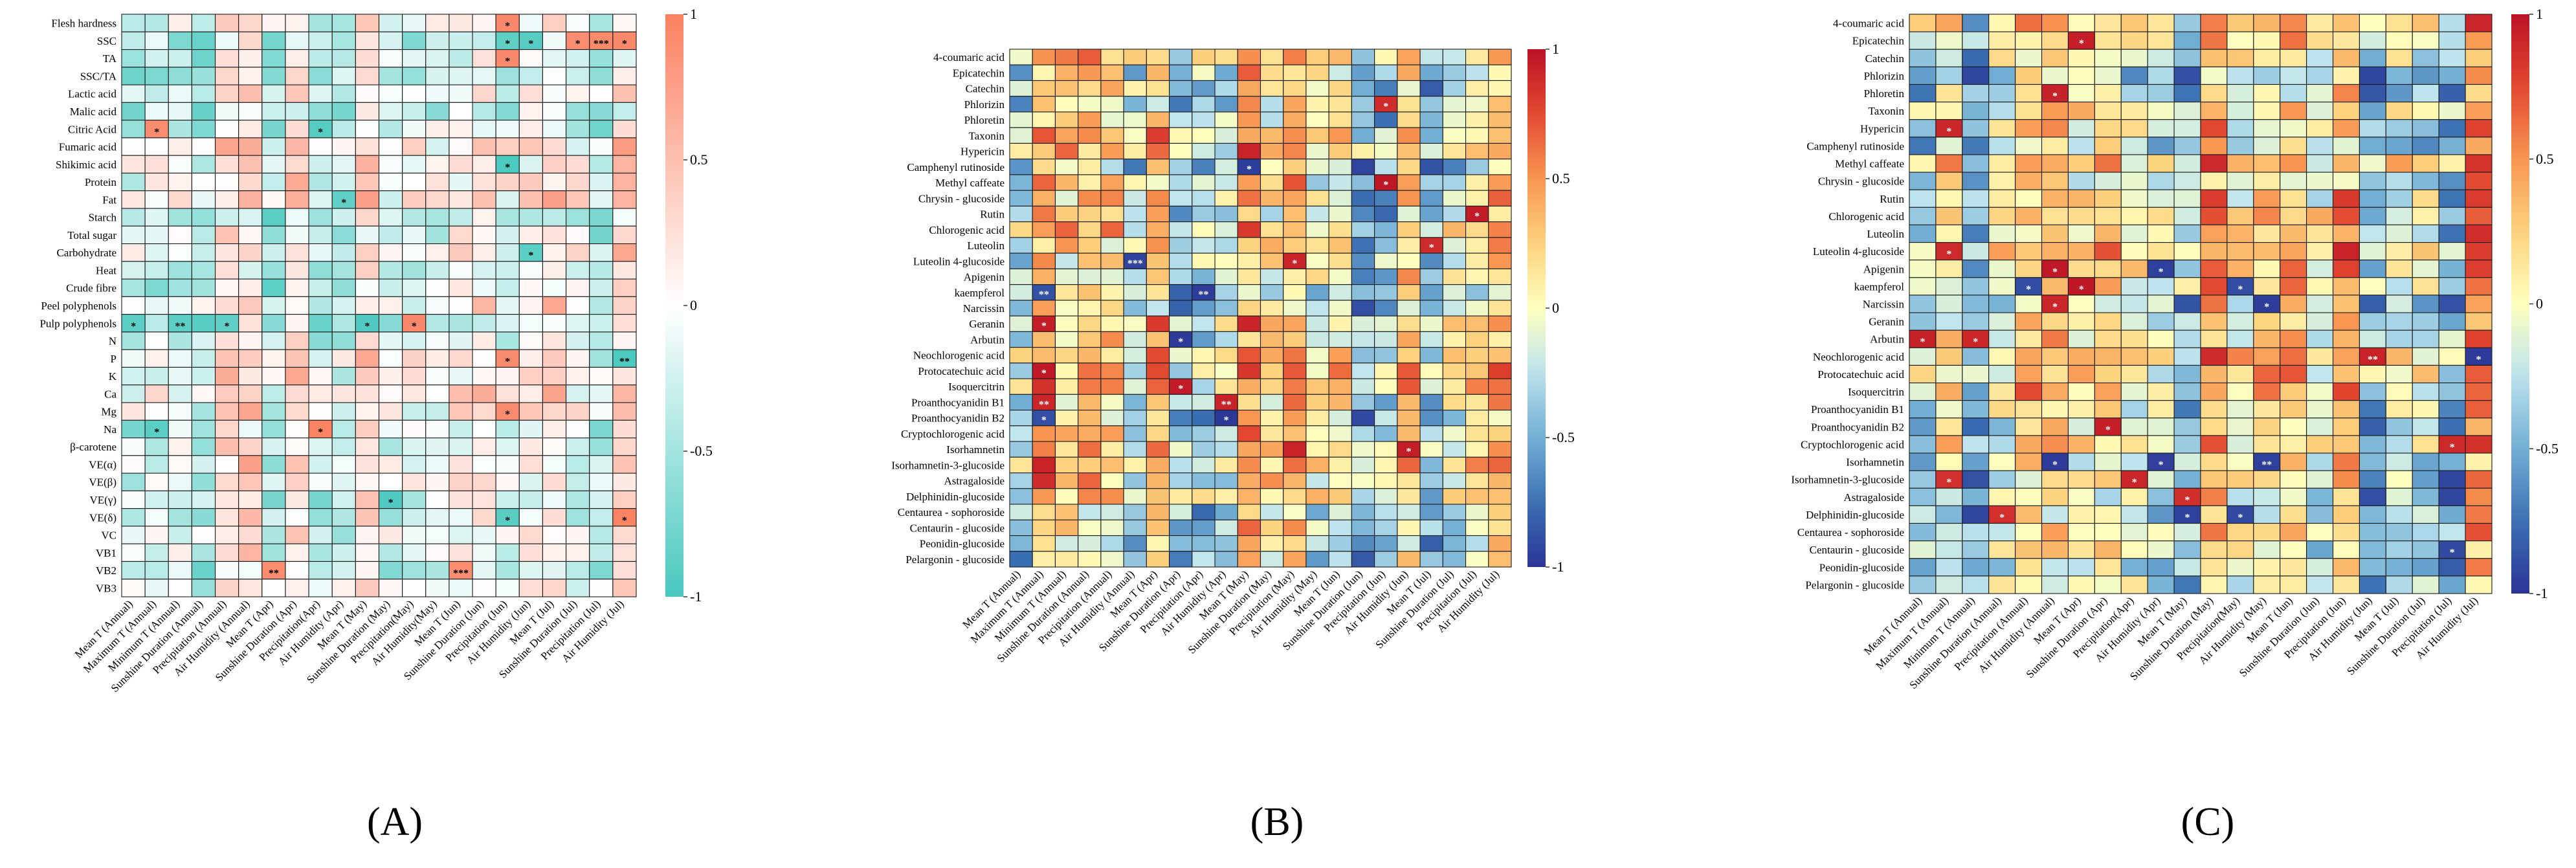  Describe the element at coordinates (101, 182) in the screenshot. I see `row-label: Protein` at that location.